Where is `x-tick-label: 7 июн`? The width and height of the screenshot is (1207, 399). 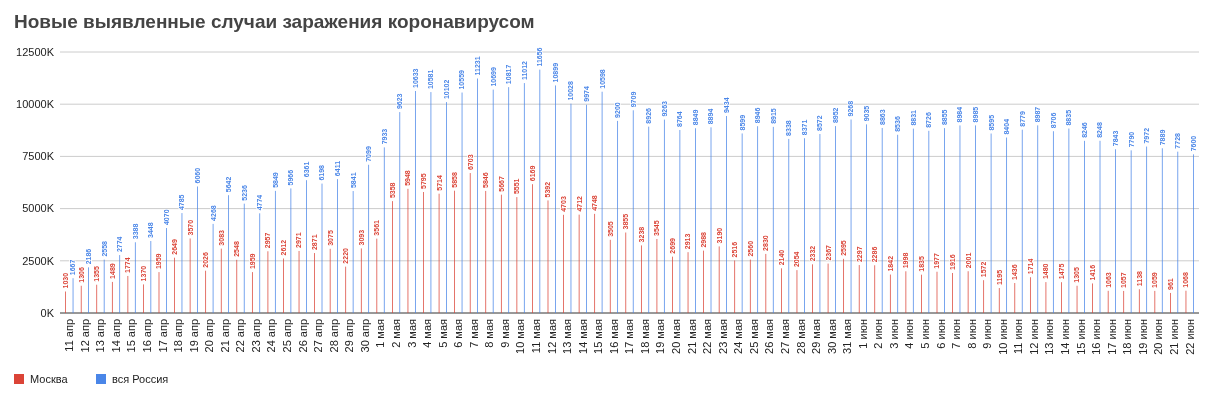 x-tick-label: 7 июн is located at coordinates (956, 334).